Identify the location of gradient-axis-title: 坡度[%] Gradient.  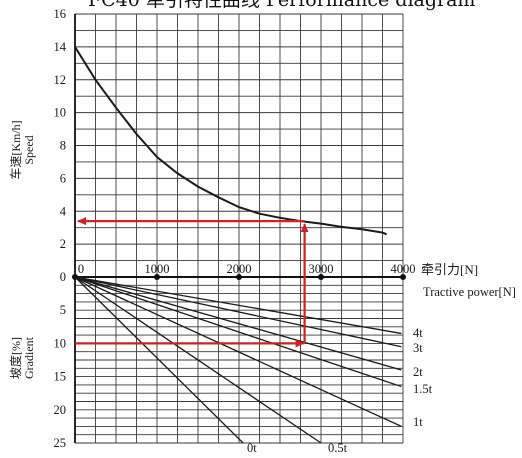
(22, 357).